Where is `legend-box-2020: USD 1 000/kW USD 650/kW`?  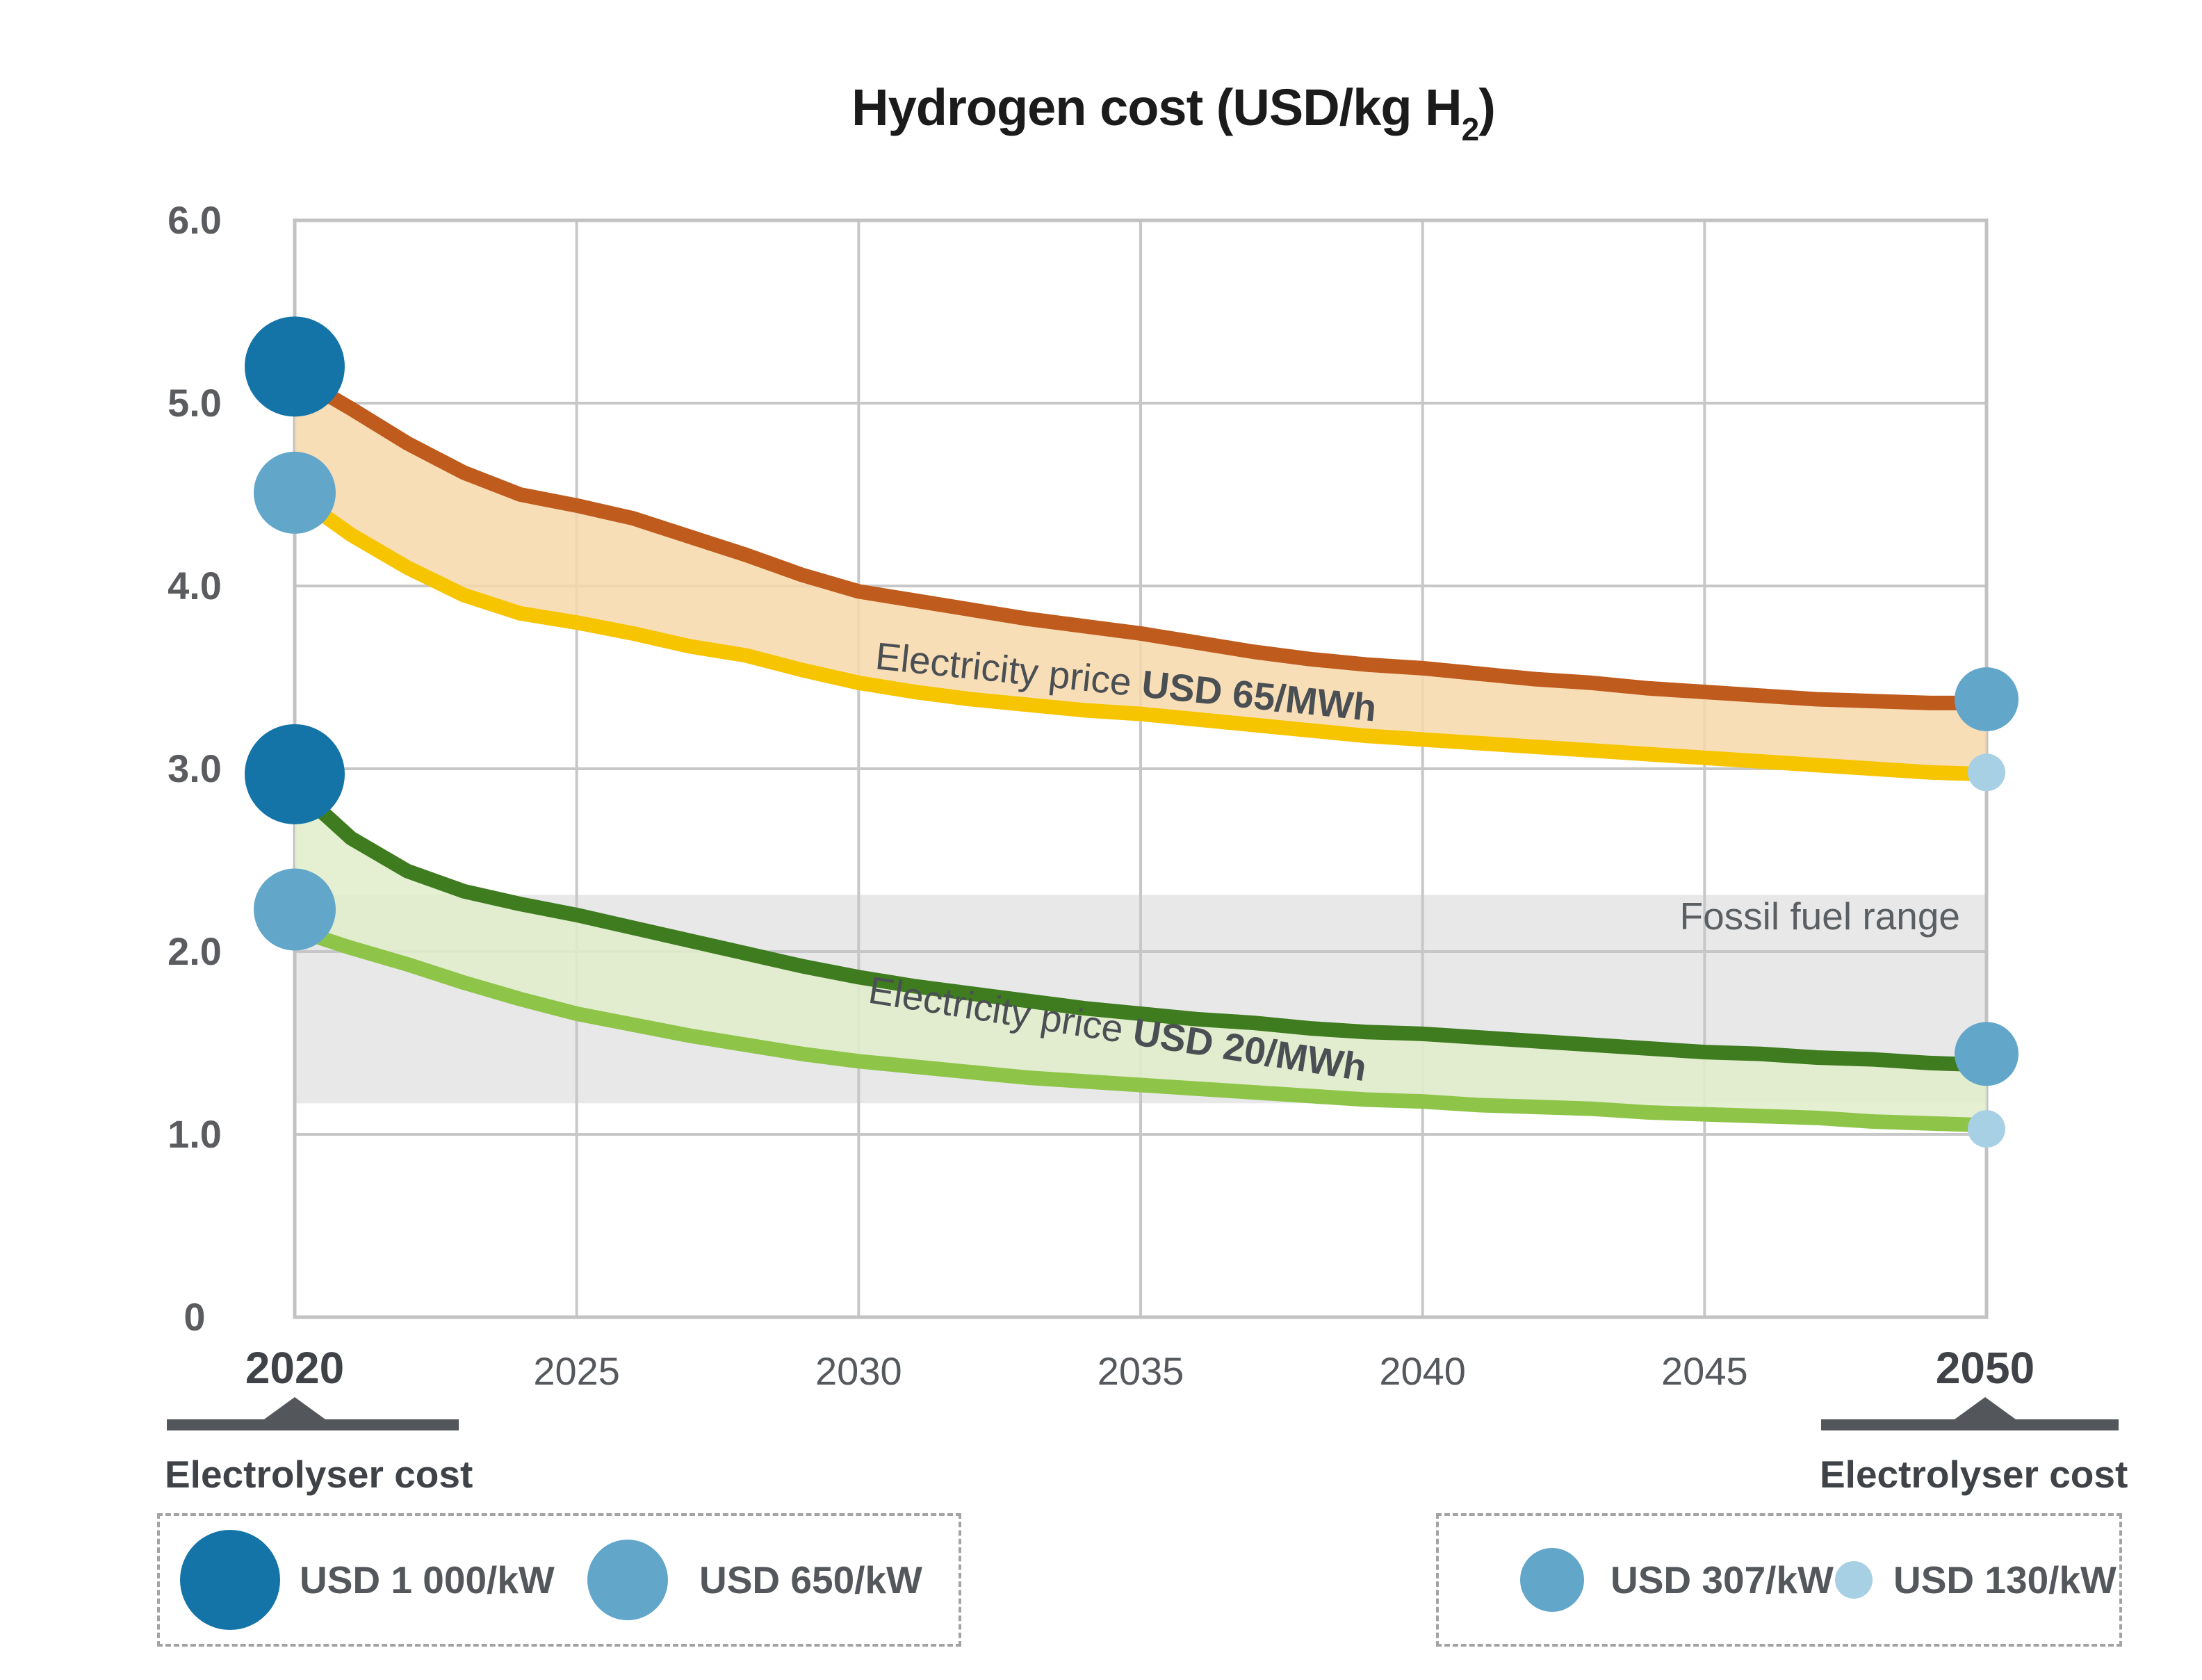
legend-box-2020: USD 1 000/kW USD 650/kW is located at coordinates (559, 1580).